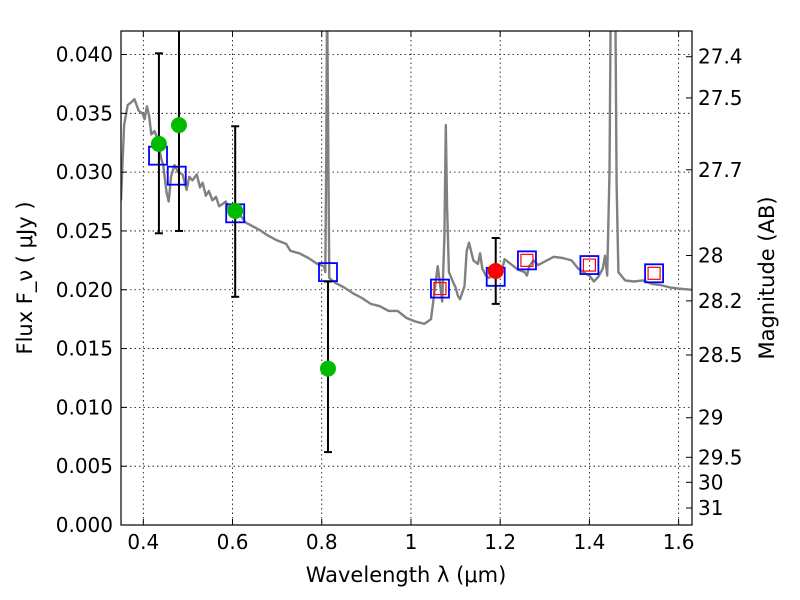 The image size is (800, 600). What do you see at coordinates (84, 231) in the screenshot?
I see `y-tick-label: 0.025` at bounding box center [84, 231].